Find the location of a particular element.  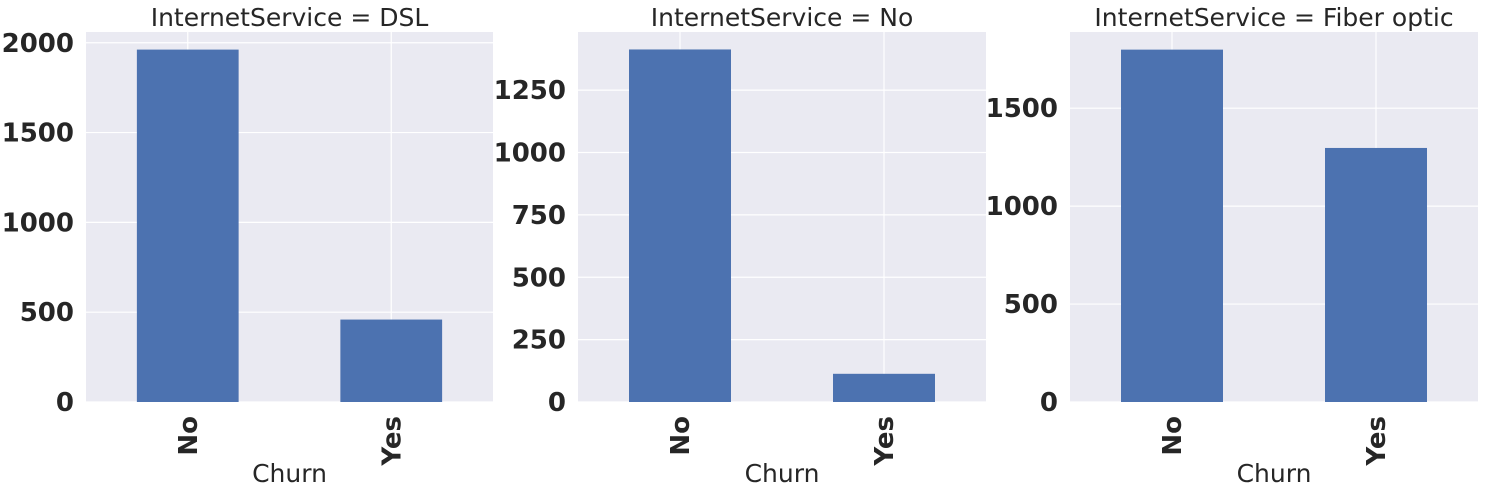

y-tick-label: 250 is located at coordinates (539, 341).